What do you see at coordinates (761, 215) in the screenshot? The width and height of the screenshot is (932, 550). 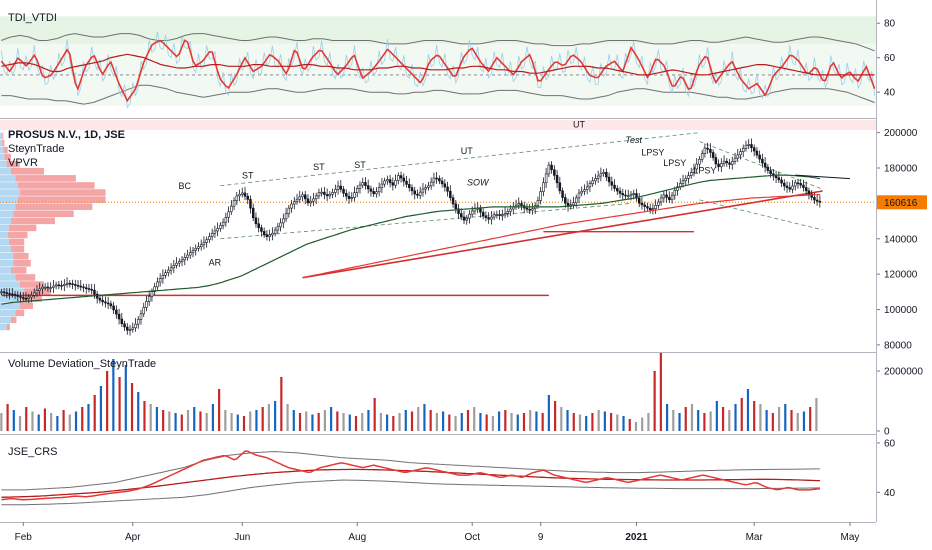 I see `descending-channel-lower` at bounding box center [761, 215].